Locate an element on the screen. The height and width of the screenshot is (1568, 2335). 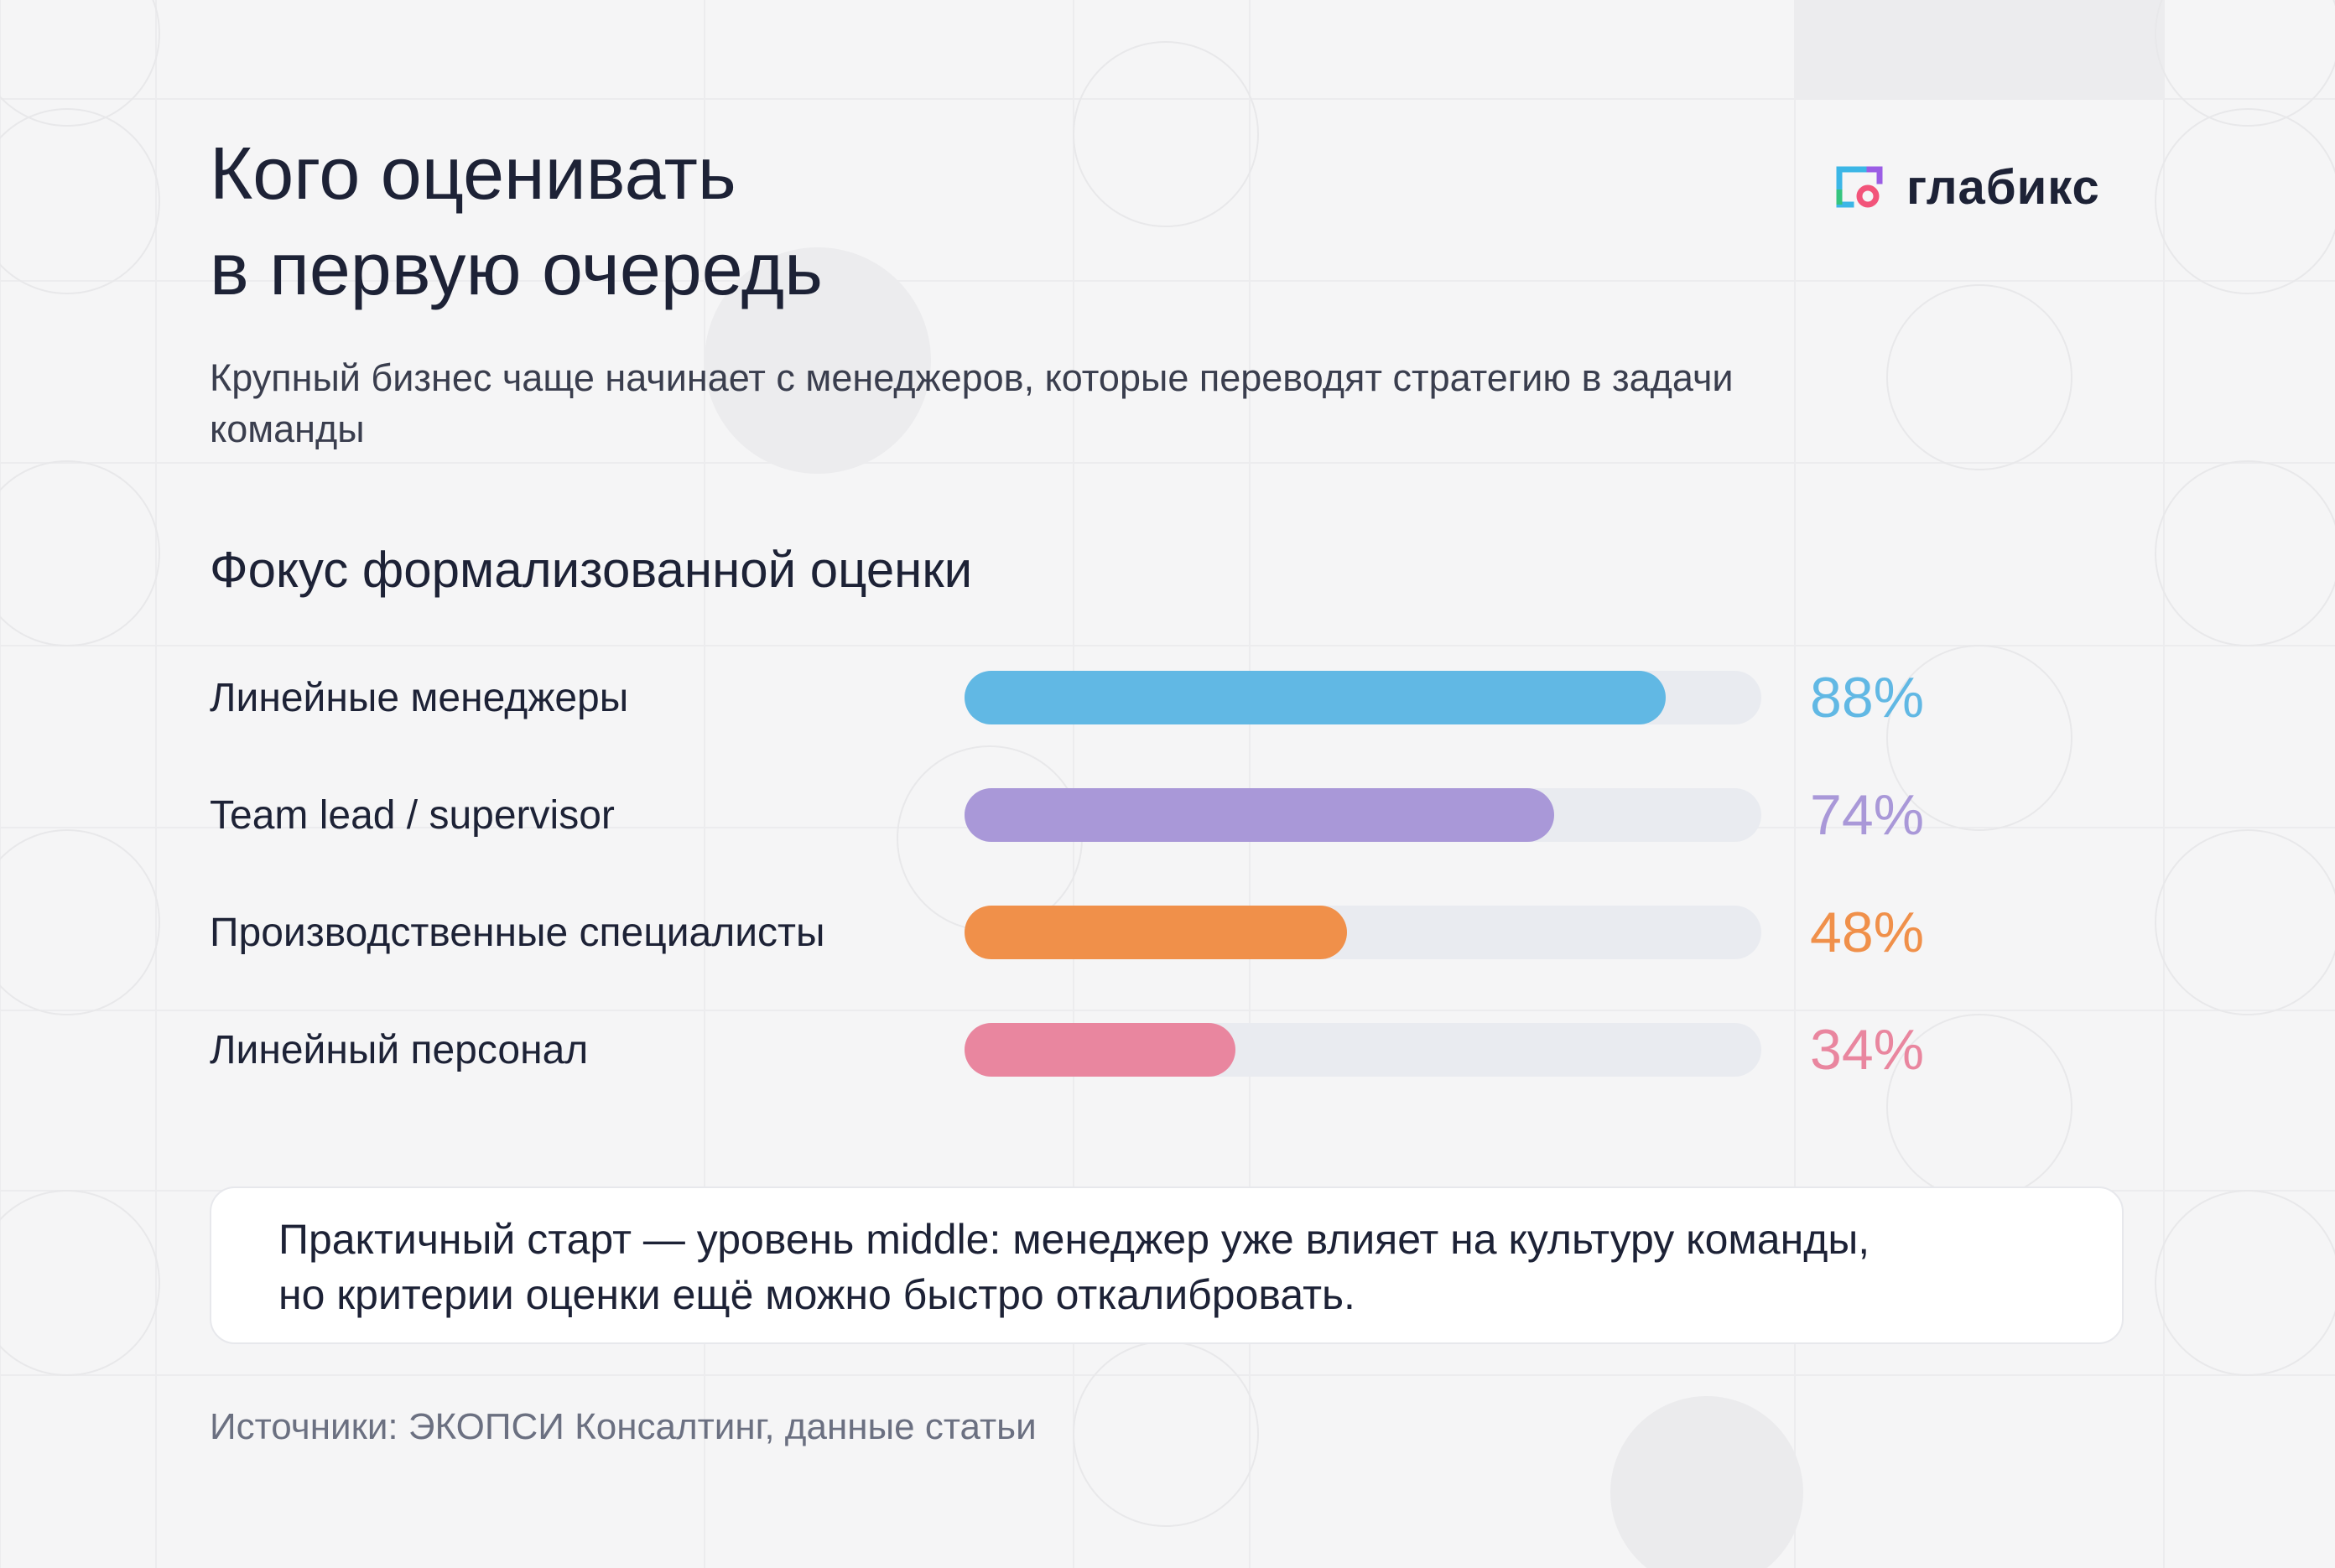
page-title-line-1: Кого оценивать is located at coordinates (473, 173).